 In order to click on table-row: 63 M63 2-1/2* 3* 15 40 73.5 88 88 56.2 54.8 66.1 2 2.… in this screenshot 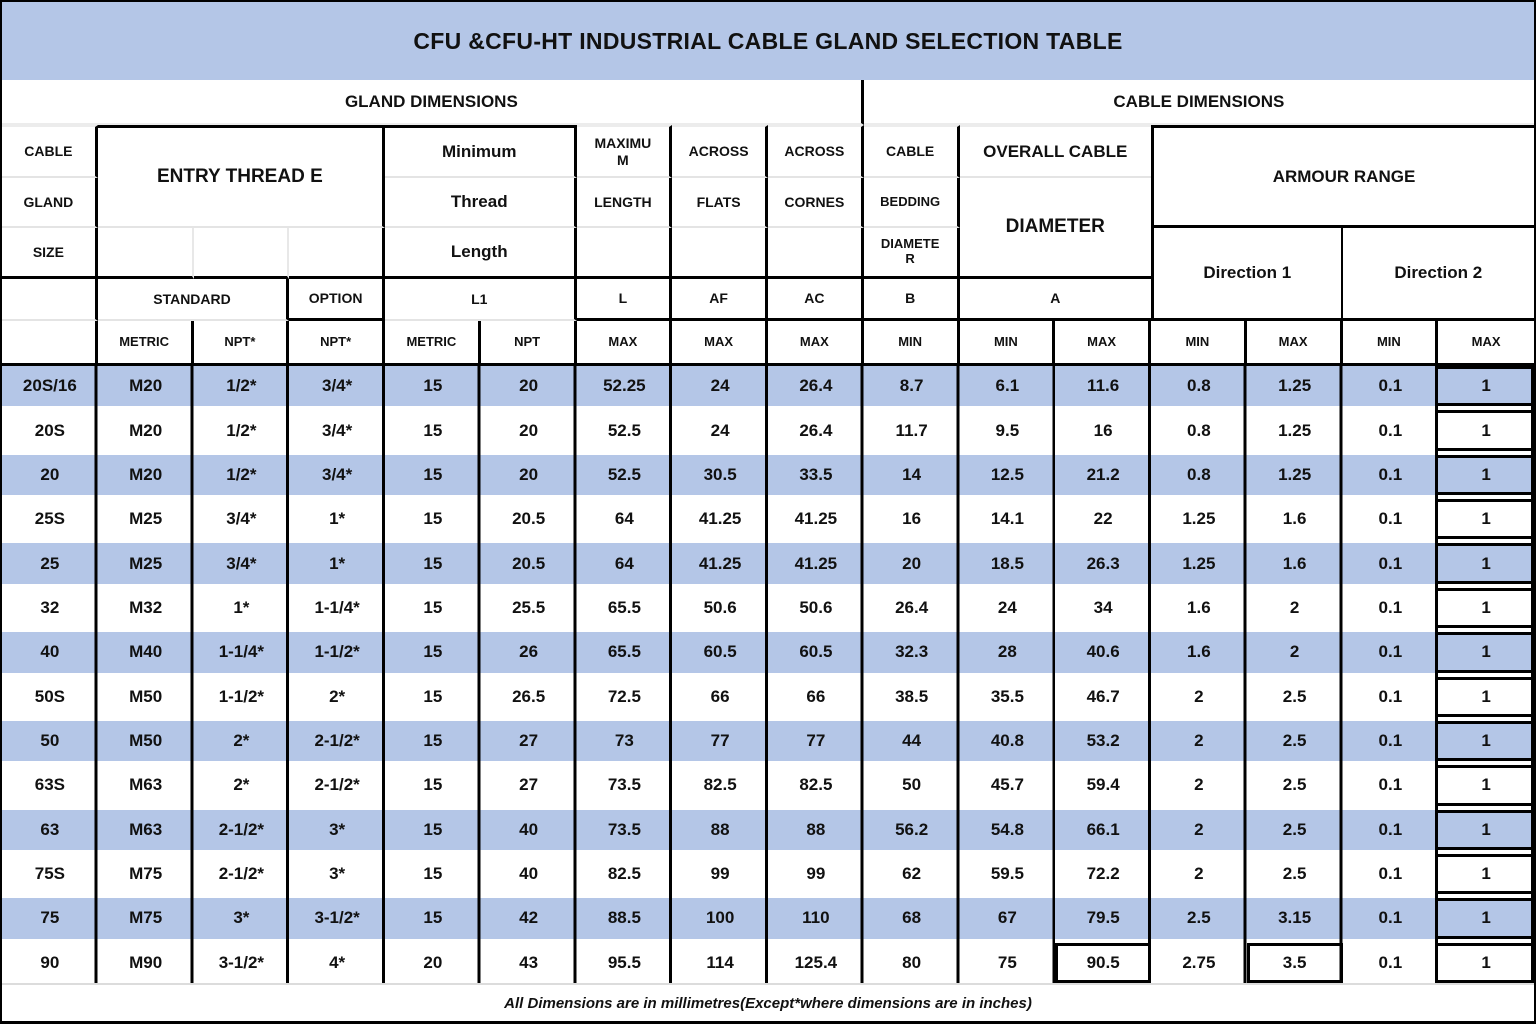, I will do `click(768, 829)`.